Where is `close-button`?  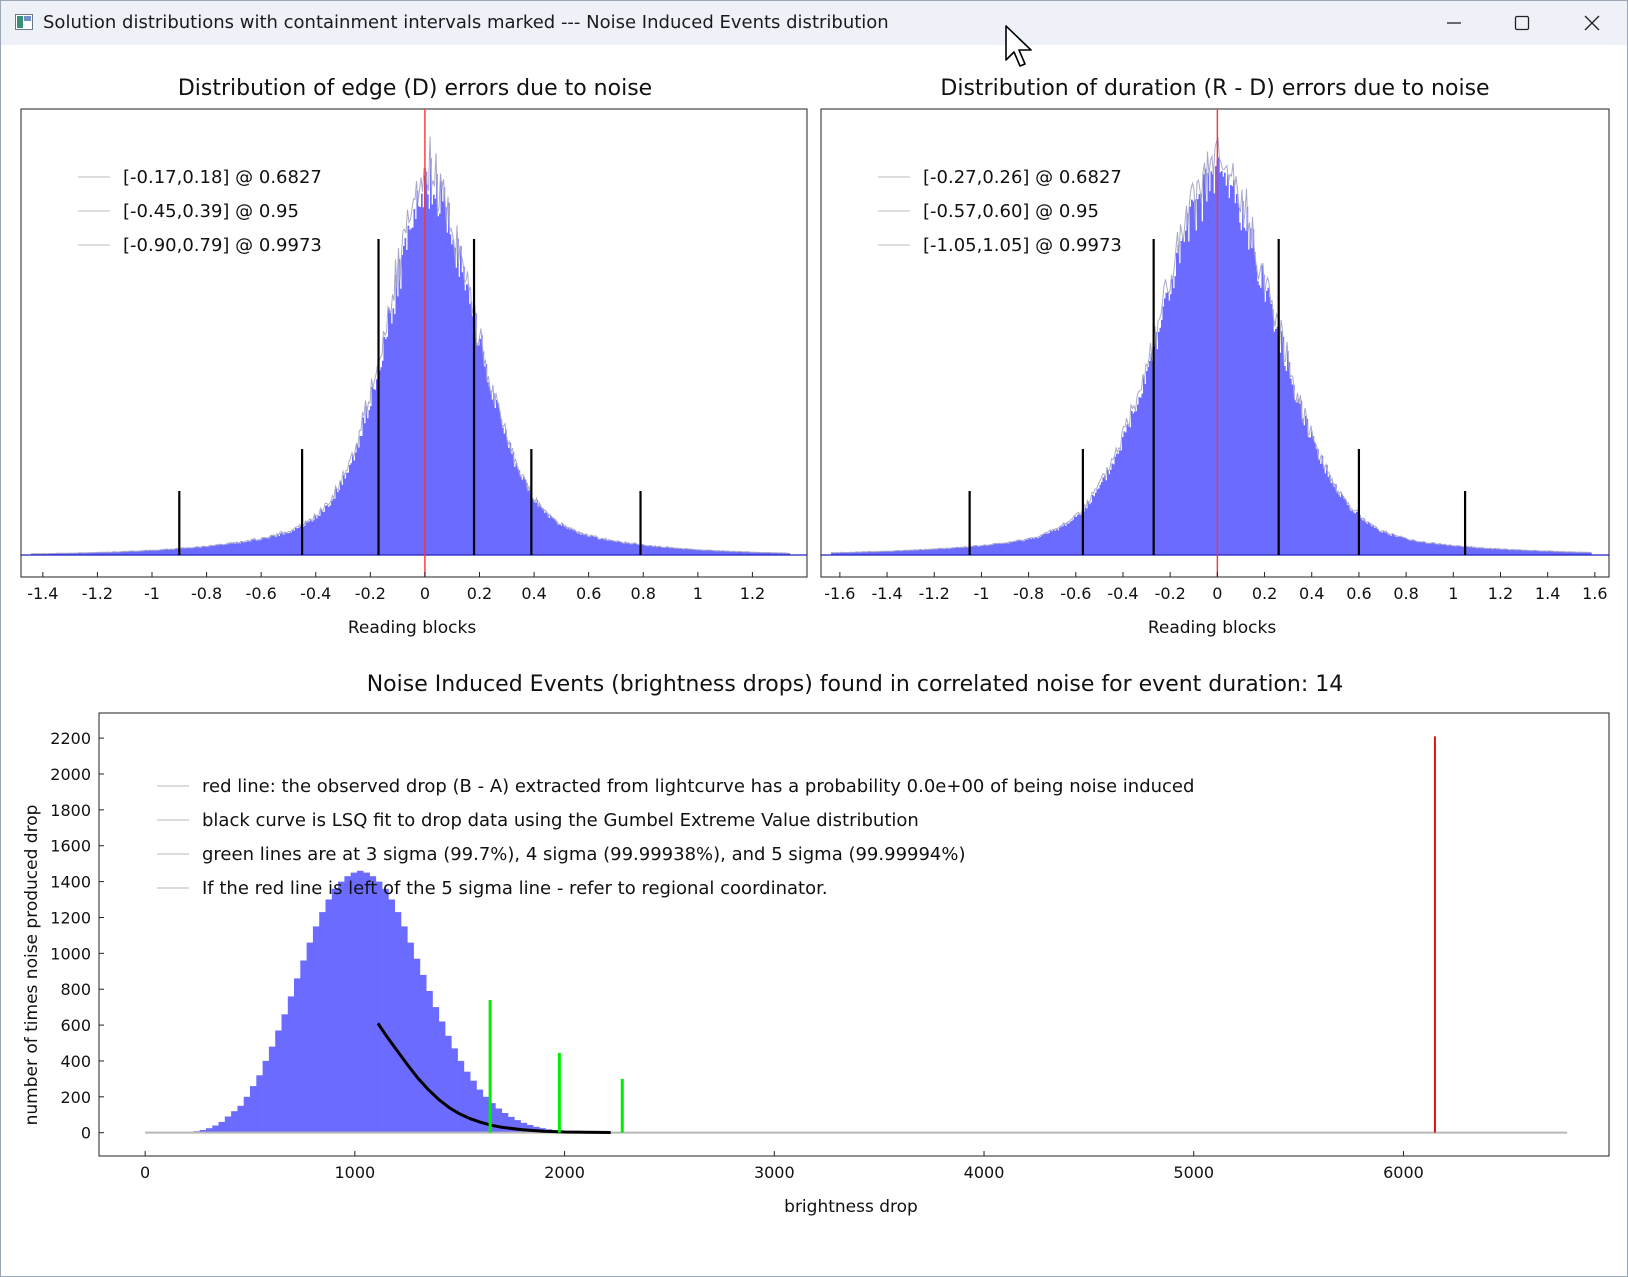
close-button is located at coordinates (1592, 23).